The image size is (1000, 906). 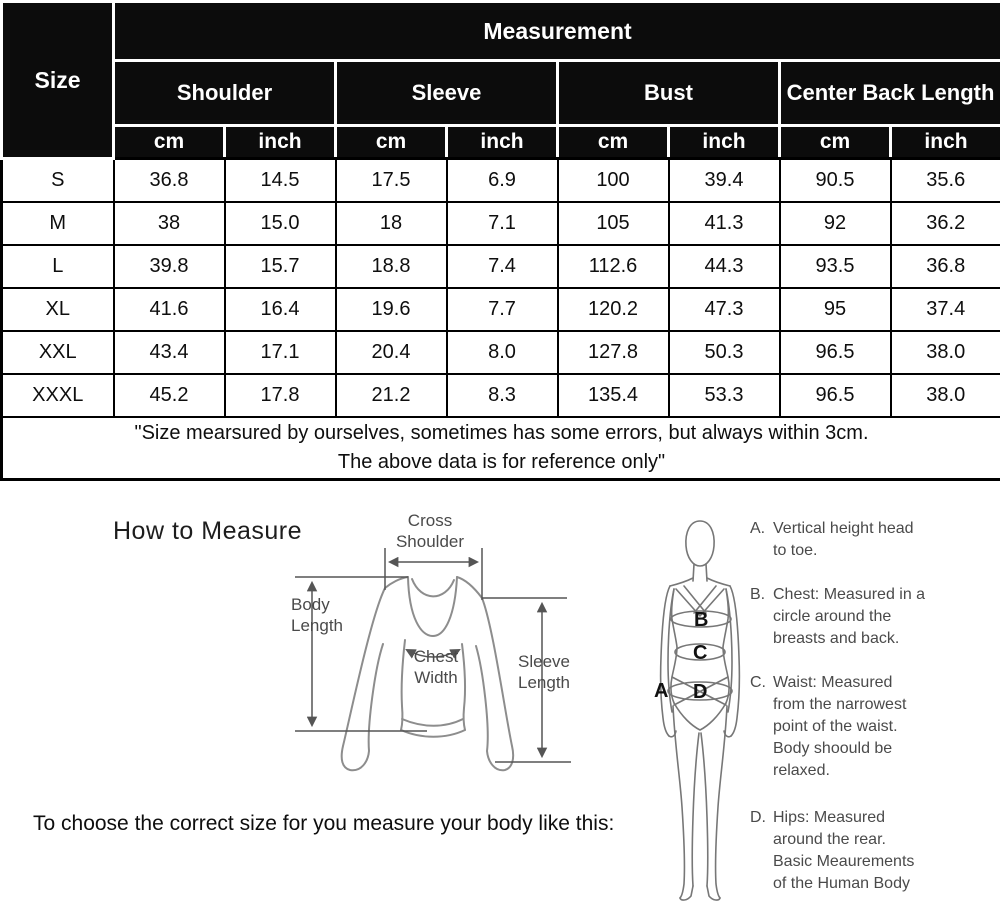 I want to click on figure-marker-b: B, so click(x=701, y=620).